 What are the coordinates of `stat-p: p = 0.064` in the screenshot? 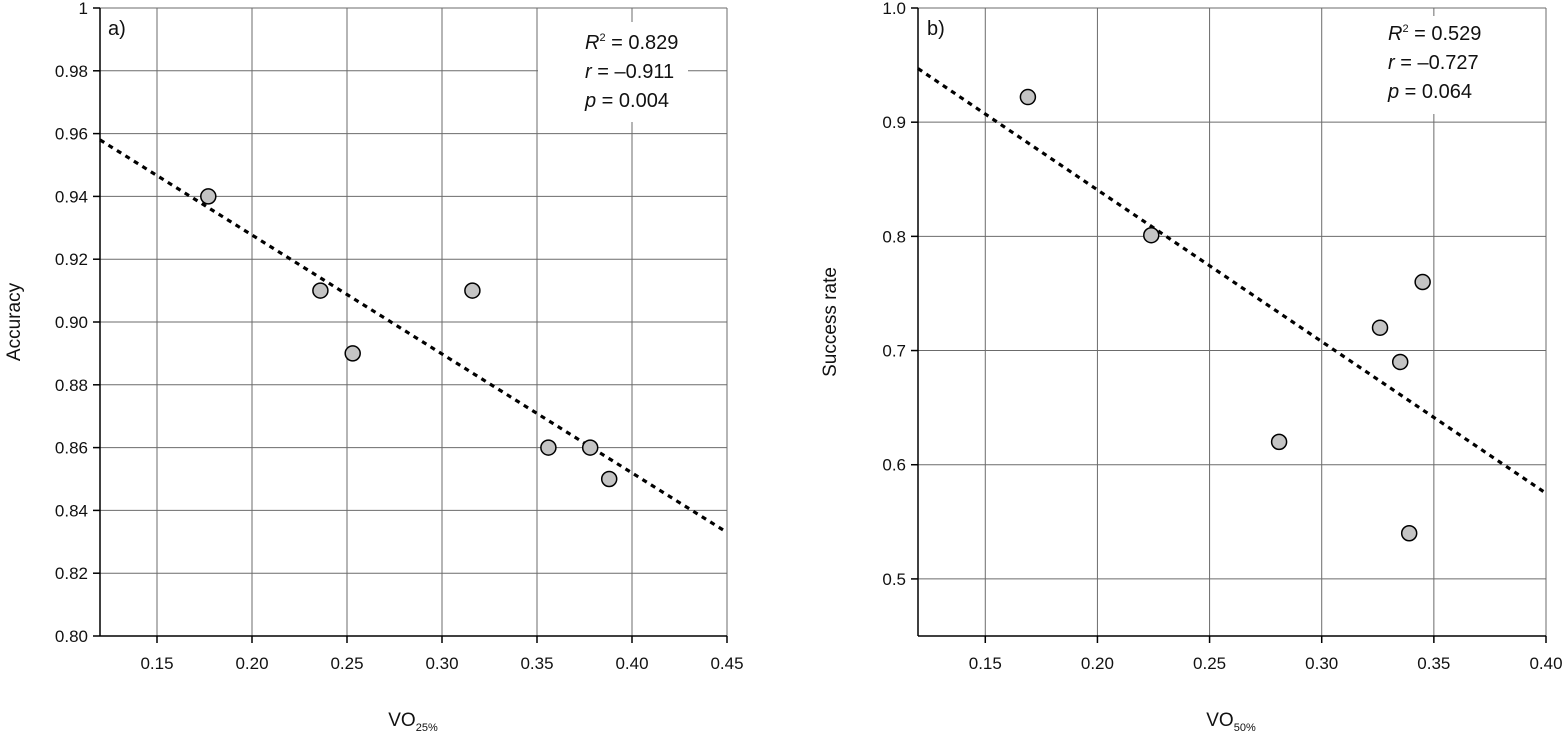 It's located at (1429, 92).